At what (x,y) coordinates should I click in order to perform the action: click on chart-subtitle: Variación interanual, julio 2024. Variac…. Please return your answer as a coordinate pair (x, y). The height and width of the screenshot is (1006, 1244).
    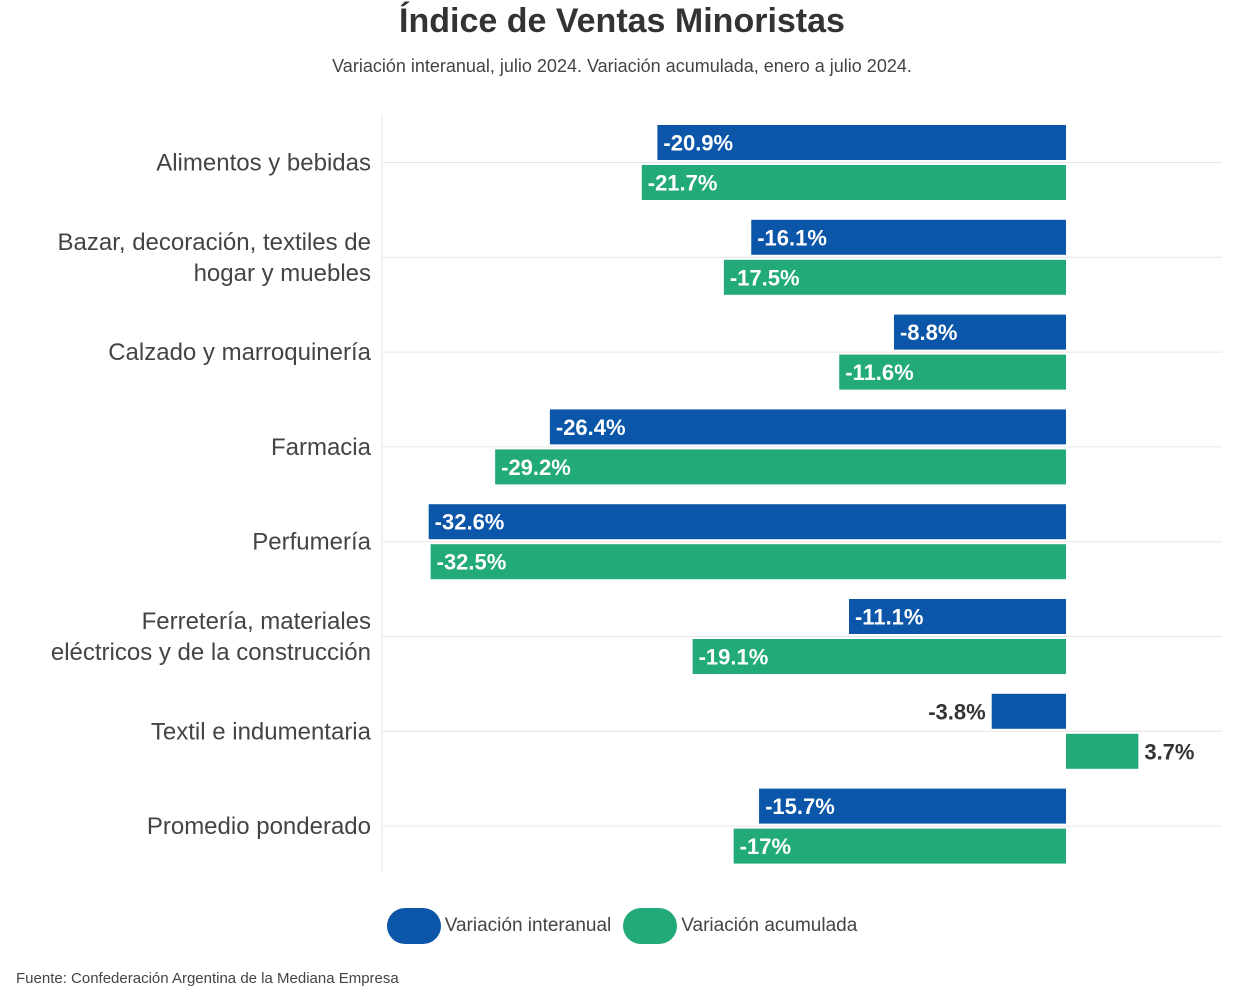
    Looking at the image, I should click on (622, 66).